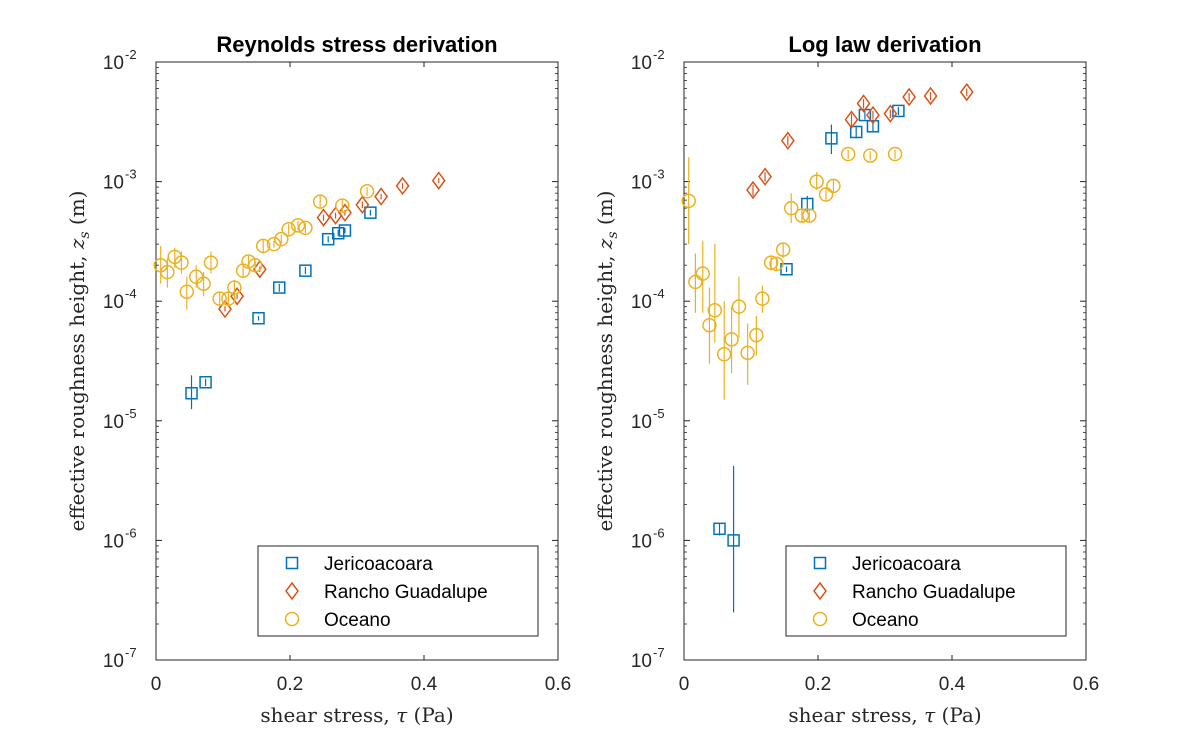  I want to click on legend-label: Jericoacoara, so click(906, 564).